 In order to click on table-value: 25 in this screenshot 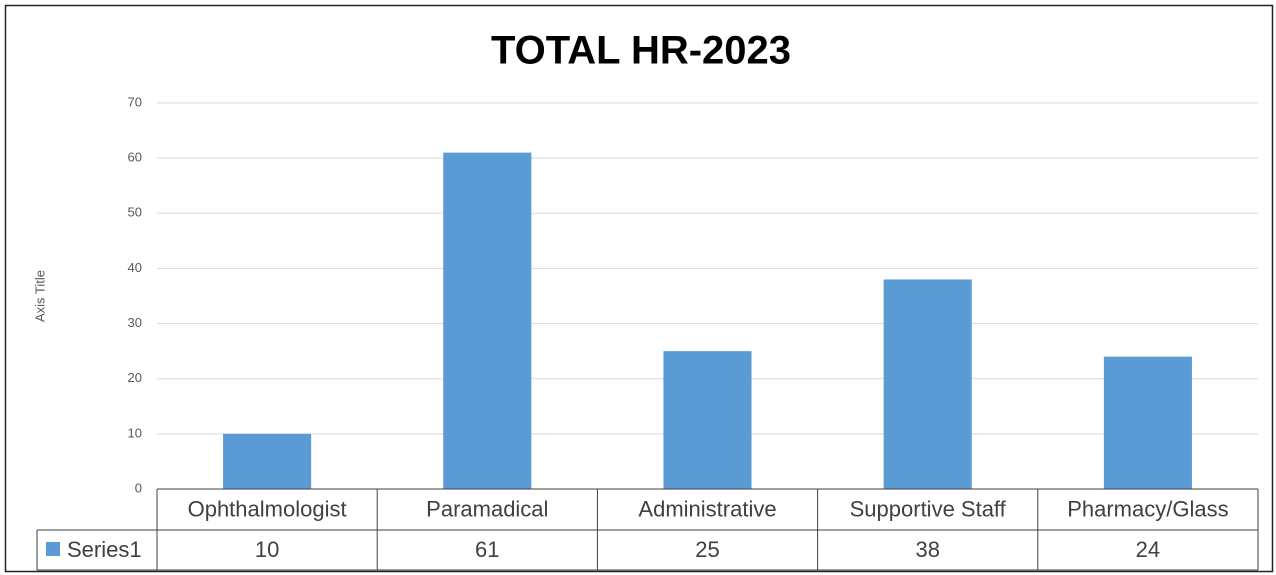, I will do `click(707, 549)`.